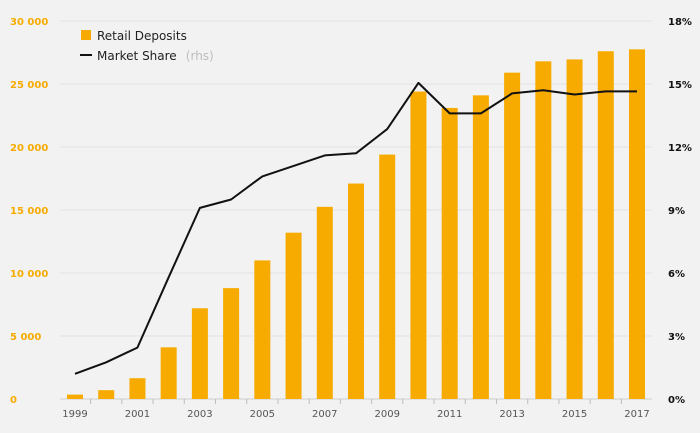 This screenshot has width=700, height=433. What do you see at coordinates (680, 148) in the screenshot?
I see `right-tick-label: 12%` at bounding box center [680, 148].